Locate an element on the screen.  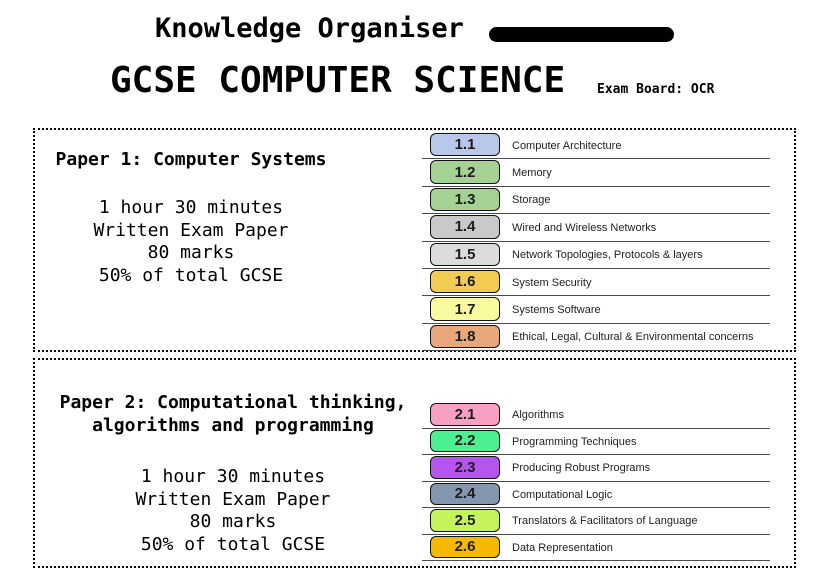
topic-row: 1.4 Wired and Wireless Networks is located at coordinates (596, 228).